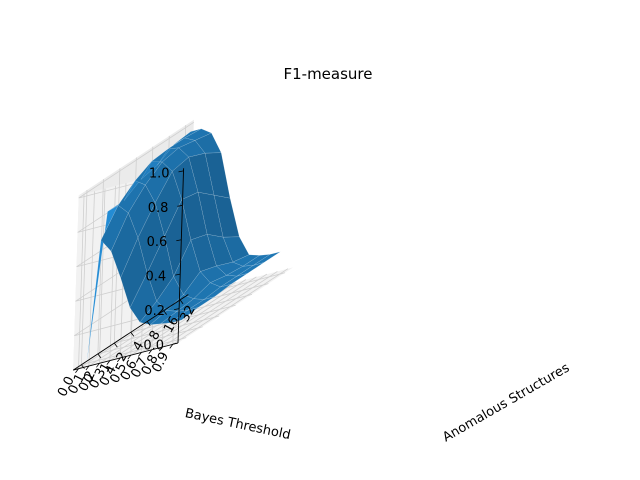  What do you see at coordinates (171, 325) in the screenshot?
I see `y-tick-label: 16` at bounding box center [171, 325].